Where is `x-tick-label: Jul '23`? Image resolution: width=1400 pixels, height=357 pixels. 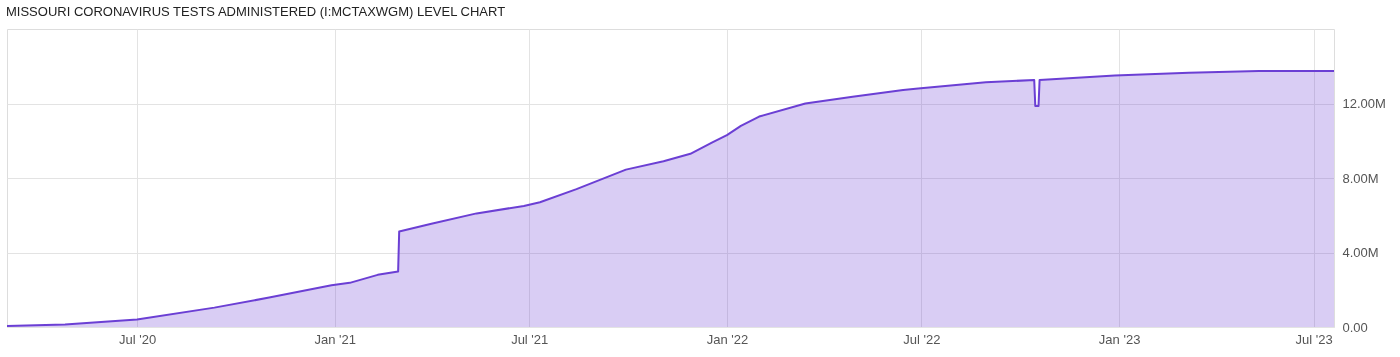
x-tick-label: Jul '23 is located at coordinates (1314, 339).